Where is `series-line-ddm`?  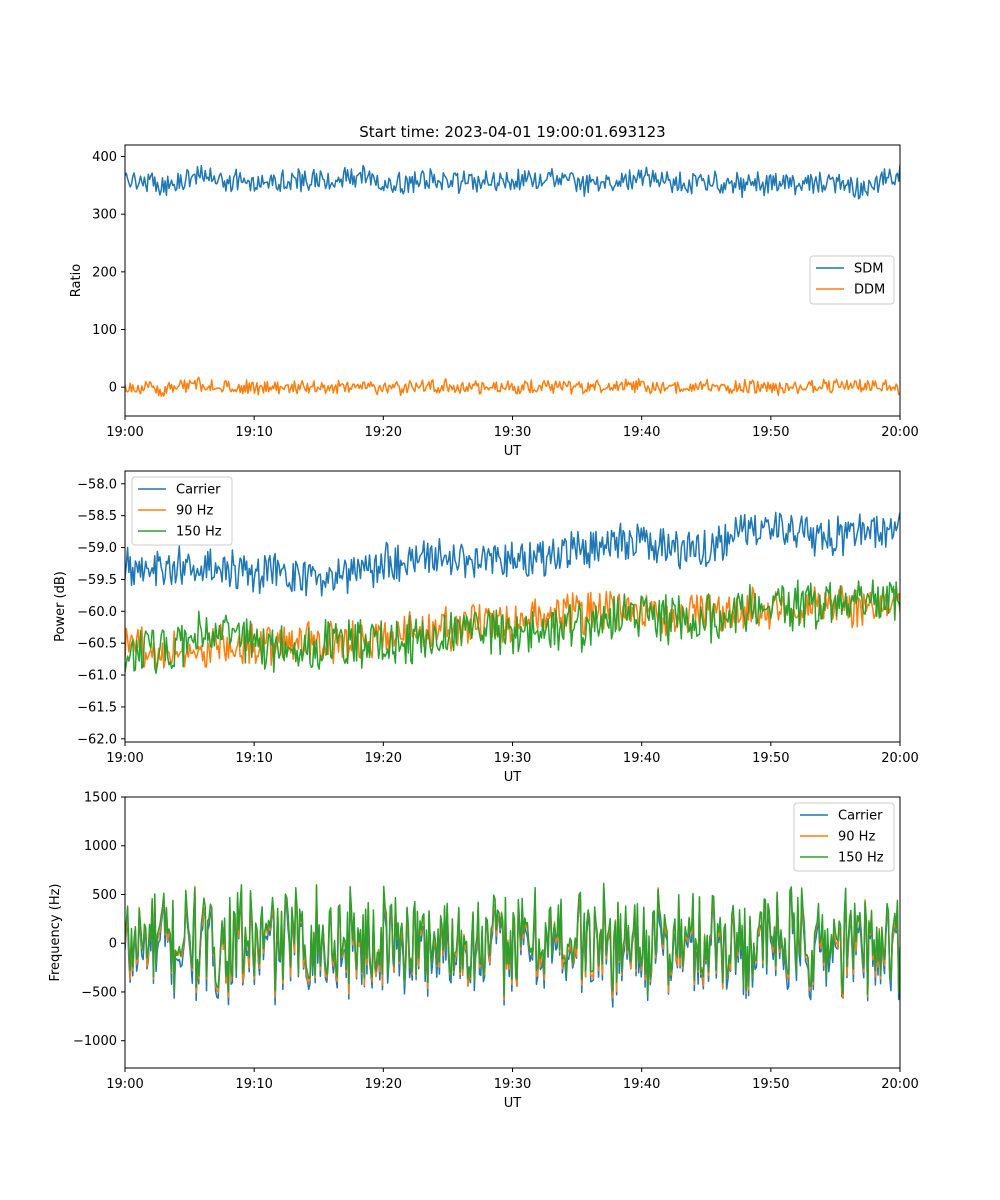
series-line-ddm is located at coordinates (512, 386).